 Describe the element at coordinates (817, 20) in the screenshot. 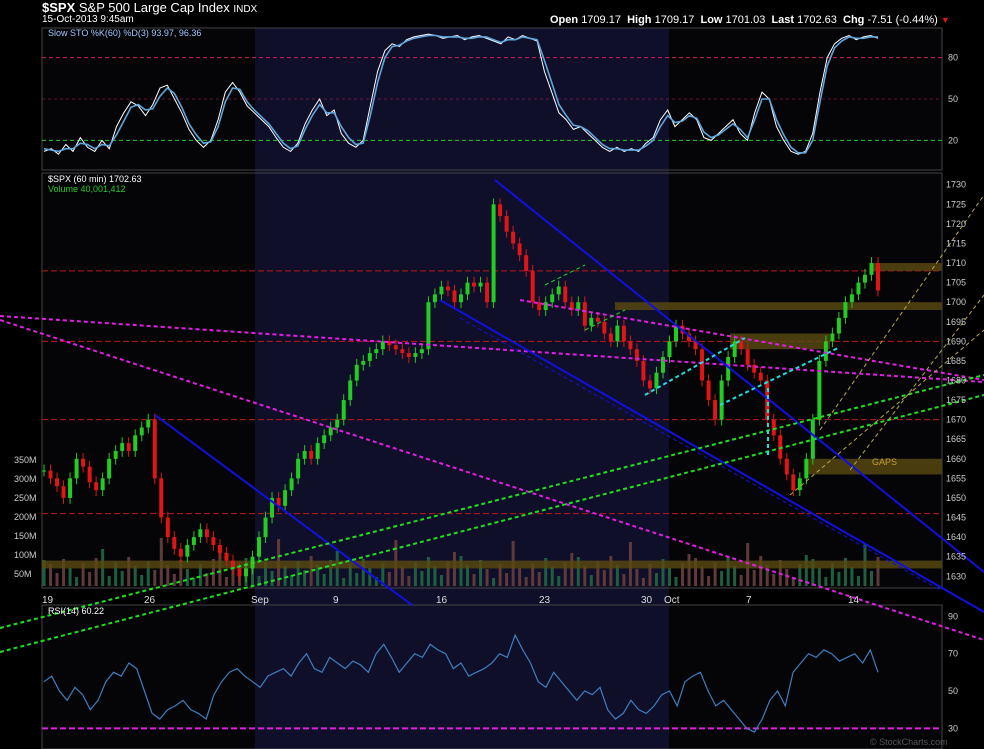

I see `last-value: 1702.63` at that location.